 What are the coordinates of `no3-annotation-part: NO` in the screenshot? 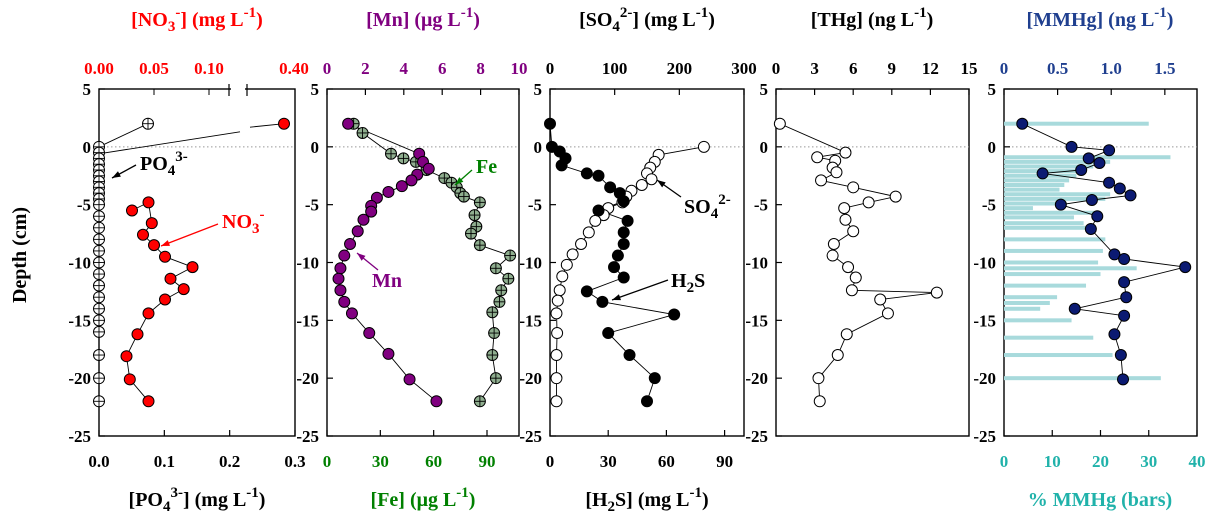 It's located at (237, 222).